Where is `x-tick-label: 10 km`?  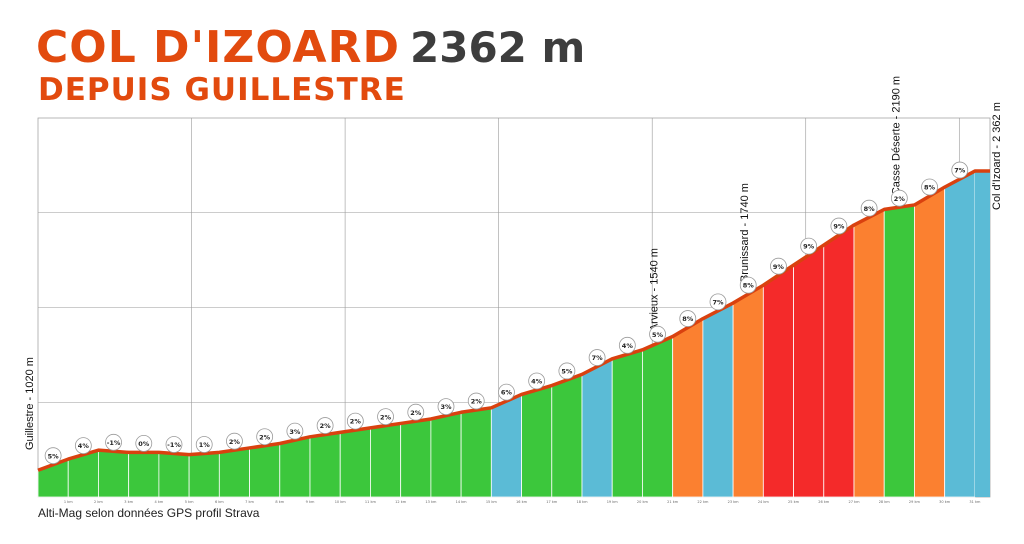 x-tick-label: 10 km is located at coordinates (341, 502).